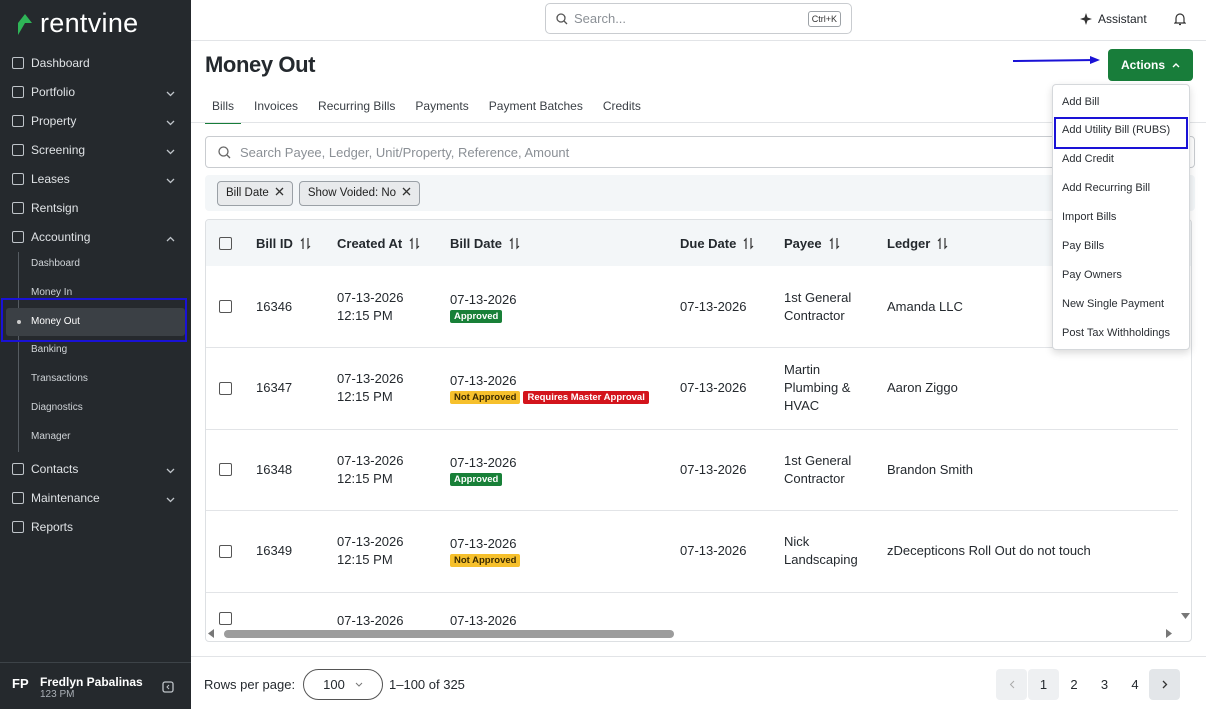 This screenshot has height=709, width=1206. I want to click on header-checkbox, so click(225, 243).